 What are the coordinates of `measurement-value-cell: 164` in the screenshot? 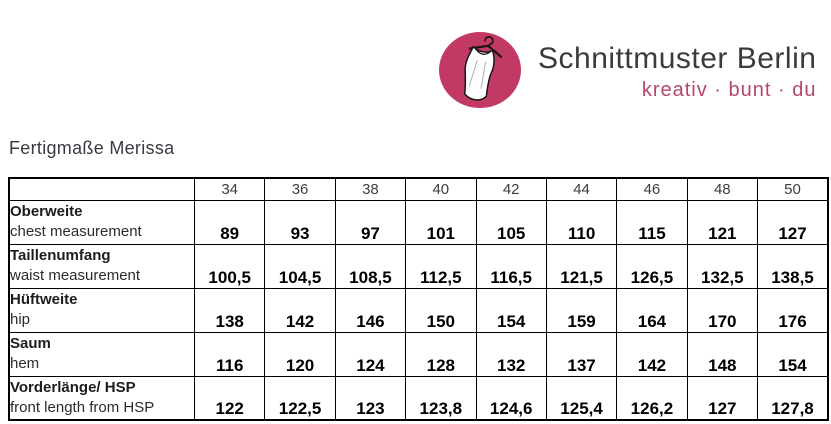 It's located at (652, 310).